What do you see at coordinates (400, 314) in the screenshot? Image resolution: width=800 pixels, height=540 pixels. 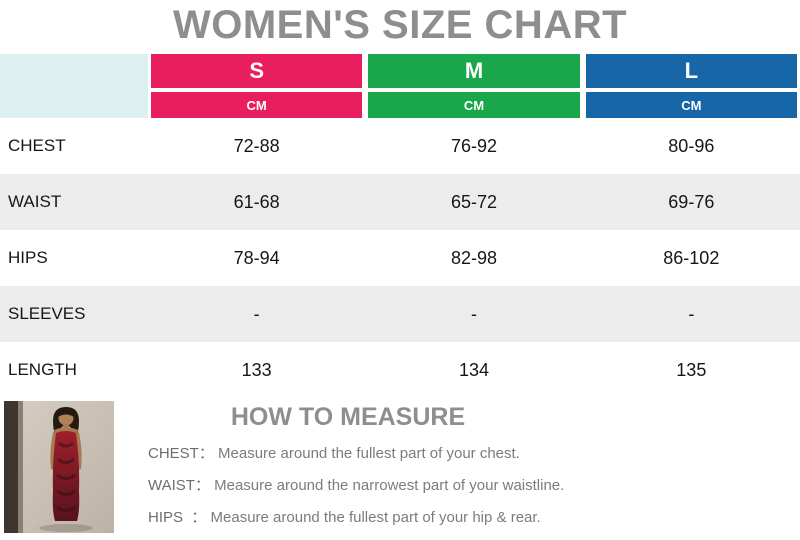 I see `table-row-sleeves: SLEEVES - - -` at bounding box center [400, 314].